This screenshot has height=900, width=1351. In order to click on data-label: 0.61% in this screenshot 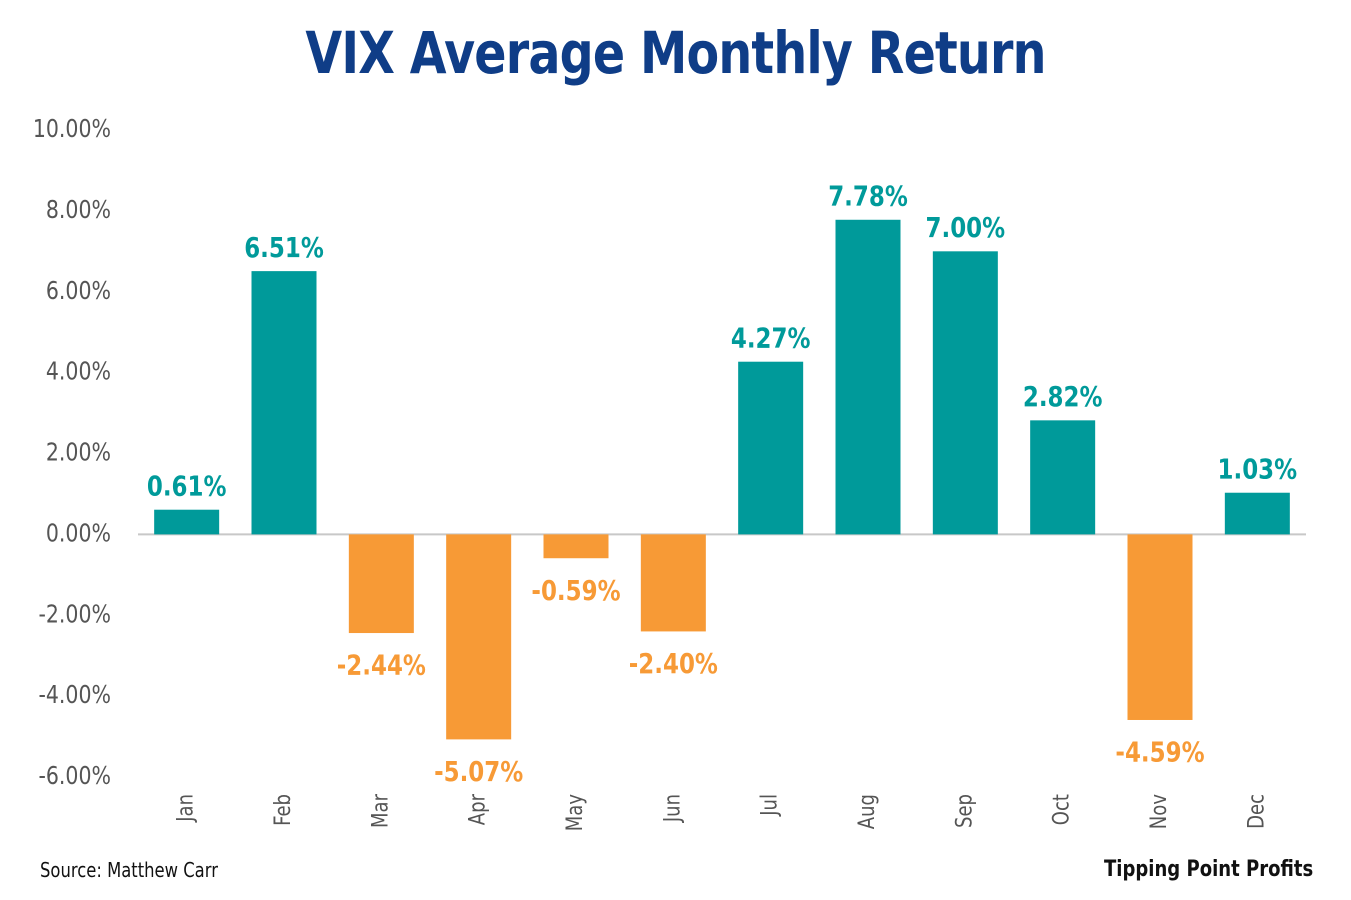, I will do `click(187, 486)`.